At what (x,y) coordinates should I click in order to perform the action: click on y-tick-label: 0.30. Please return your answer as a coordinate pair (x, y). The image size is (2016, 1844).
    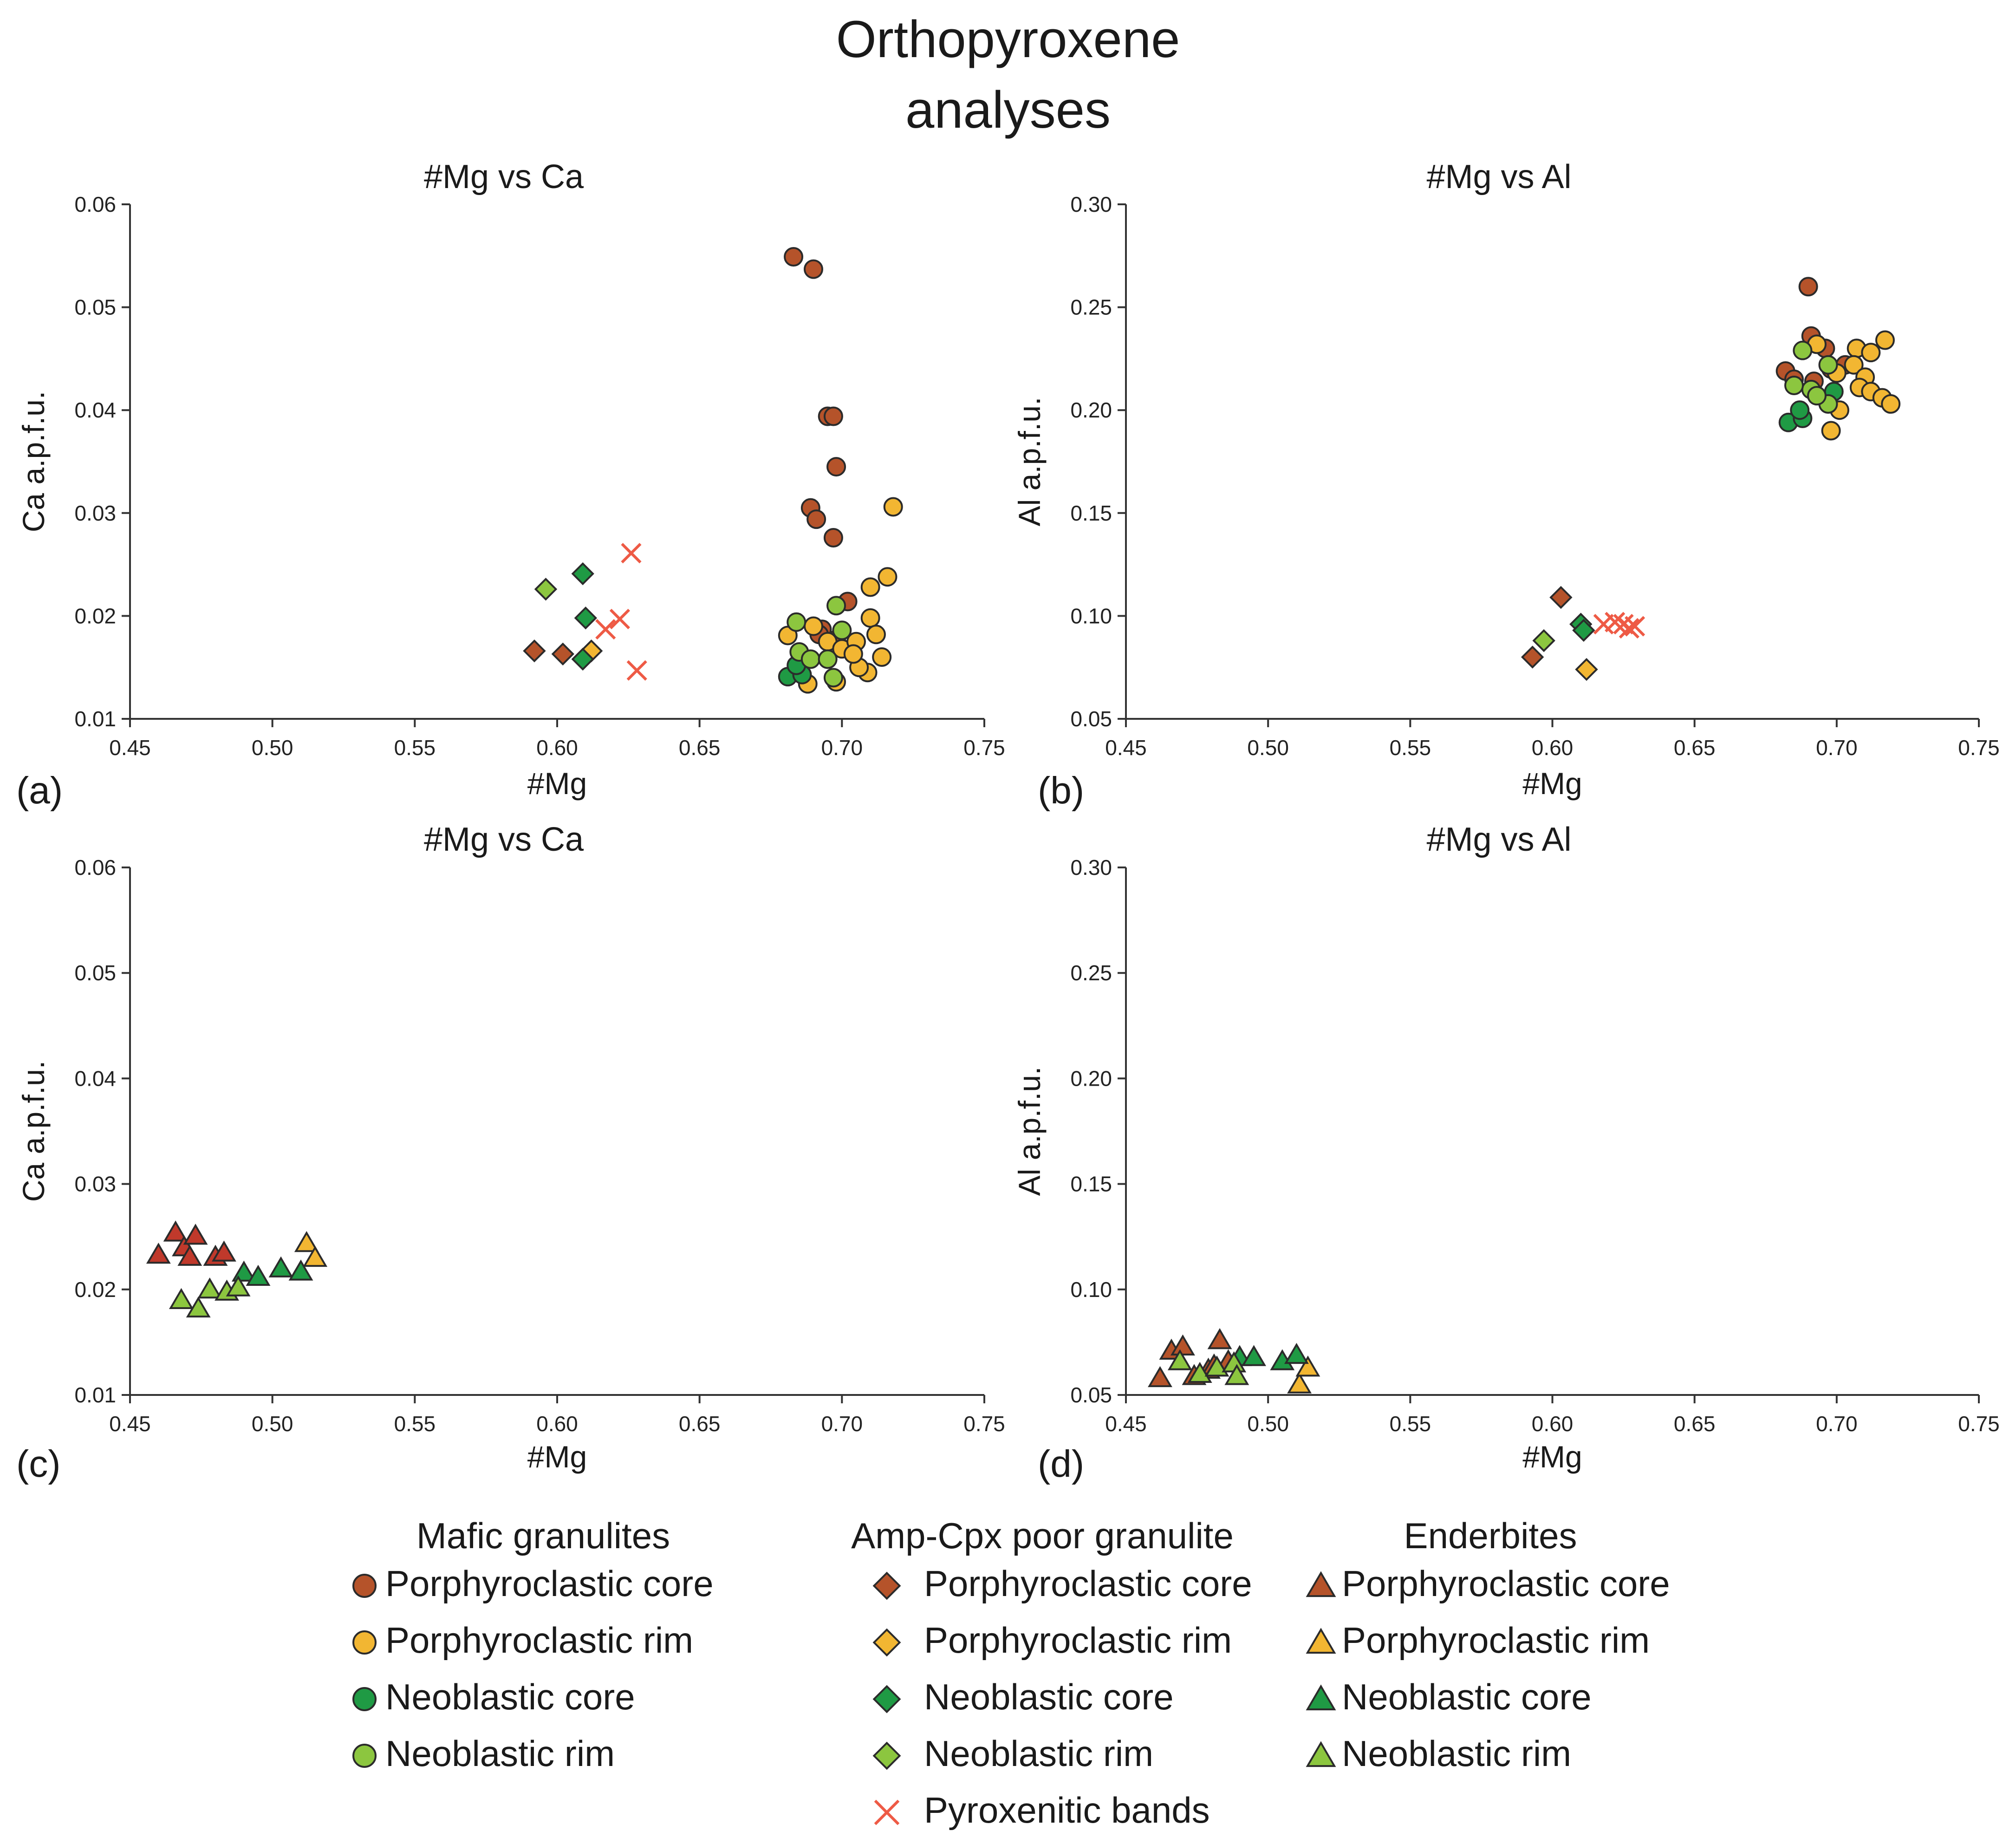
    Looking at the image, I should click on (1091, 204).